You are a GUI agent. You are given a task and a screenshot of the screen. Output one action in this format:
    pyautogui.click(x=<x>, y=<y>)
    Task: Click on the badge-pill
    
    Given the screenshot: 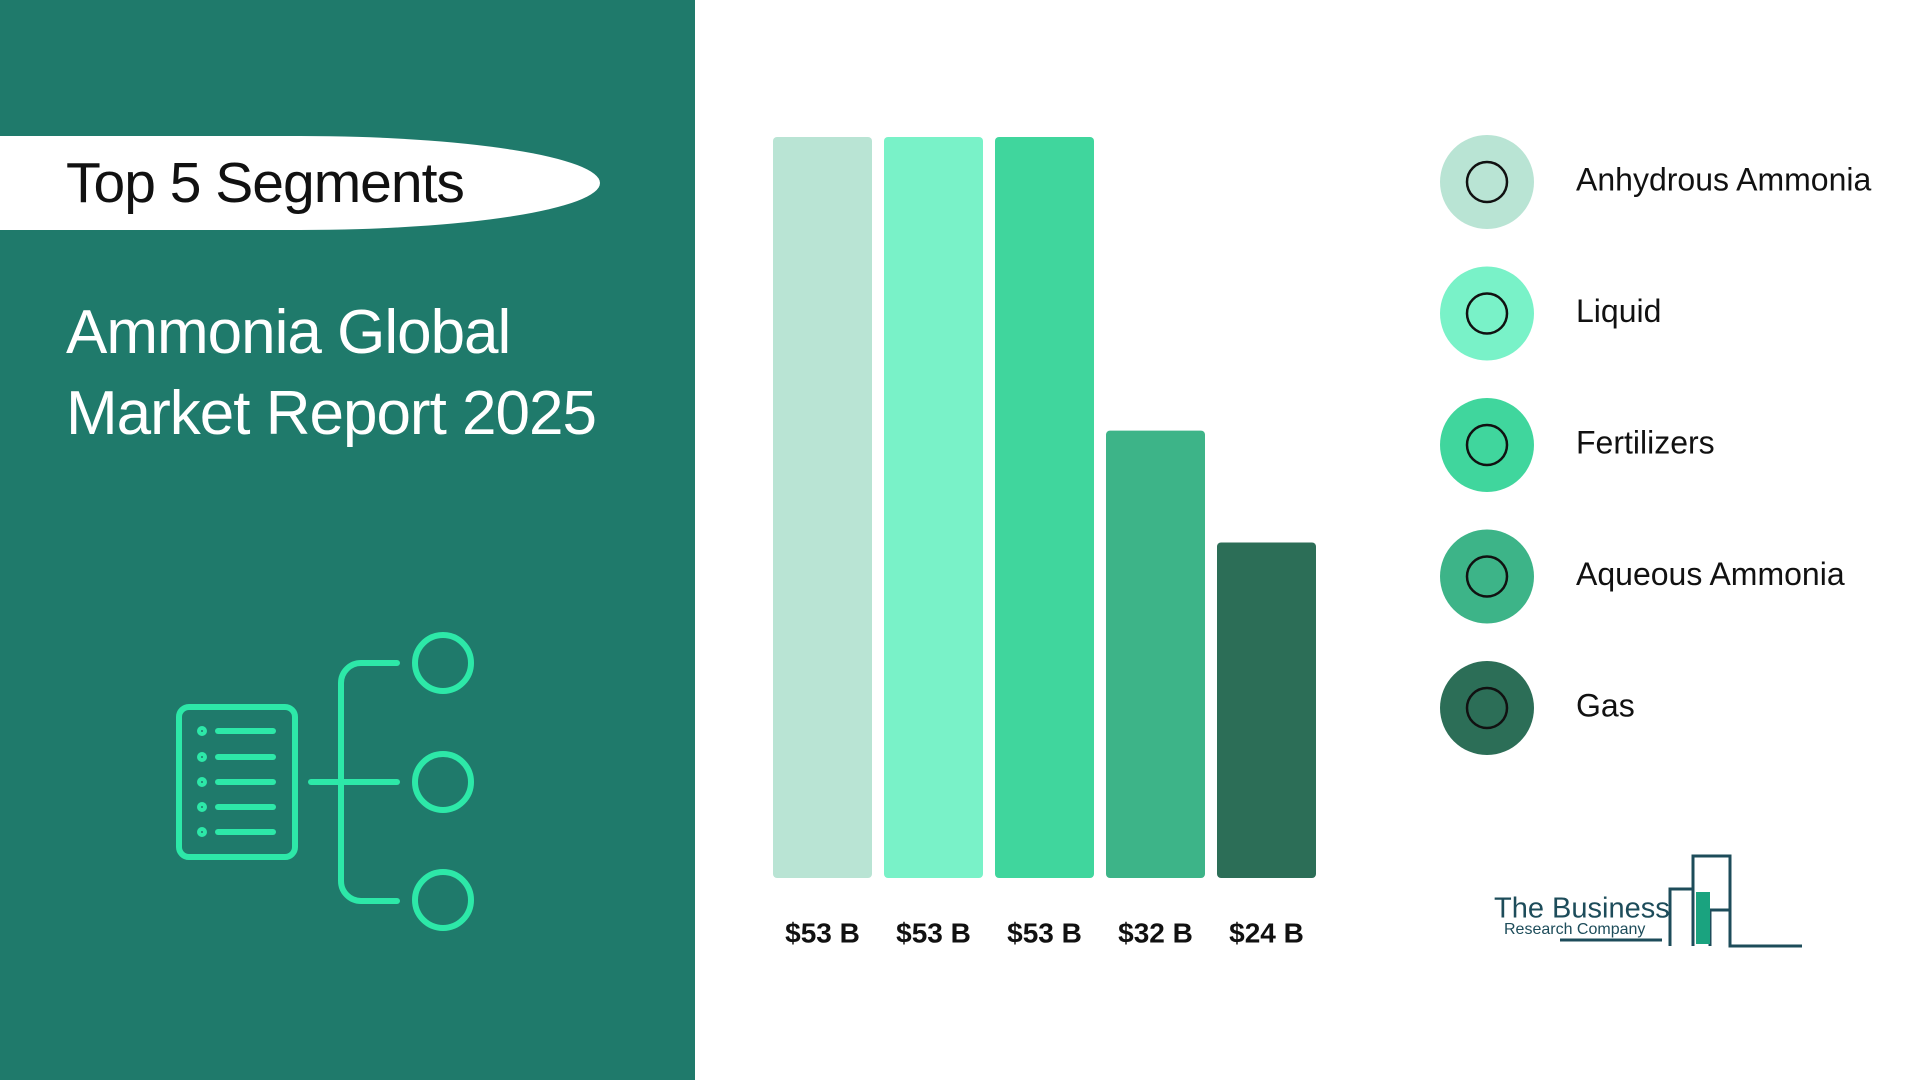 What is the action you would take?
    pyautogui.click(x=300, y=183)
    